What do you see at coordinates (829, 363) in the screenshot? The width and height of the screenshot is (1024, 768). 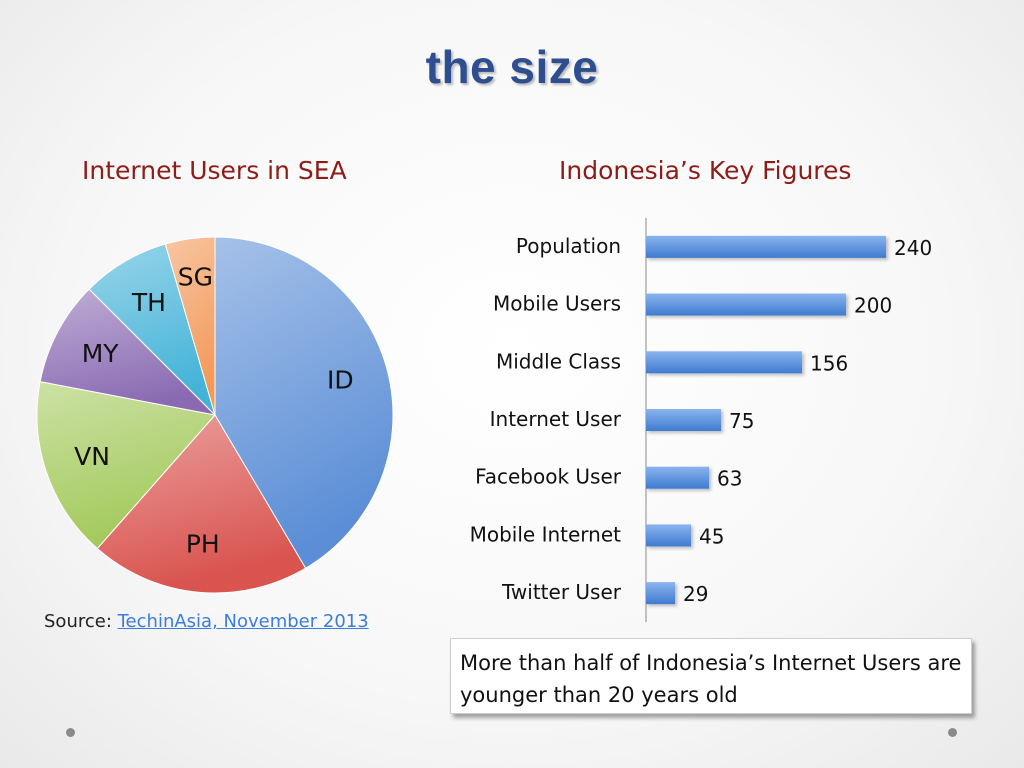 I see `bar-value-label: 156` at bounding box center [829, 363].